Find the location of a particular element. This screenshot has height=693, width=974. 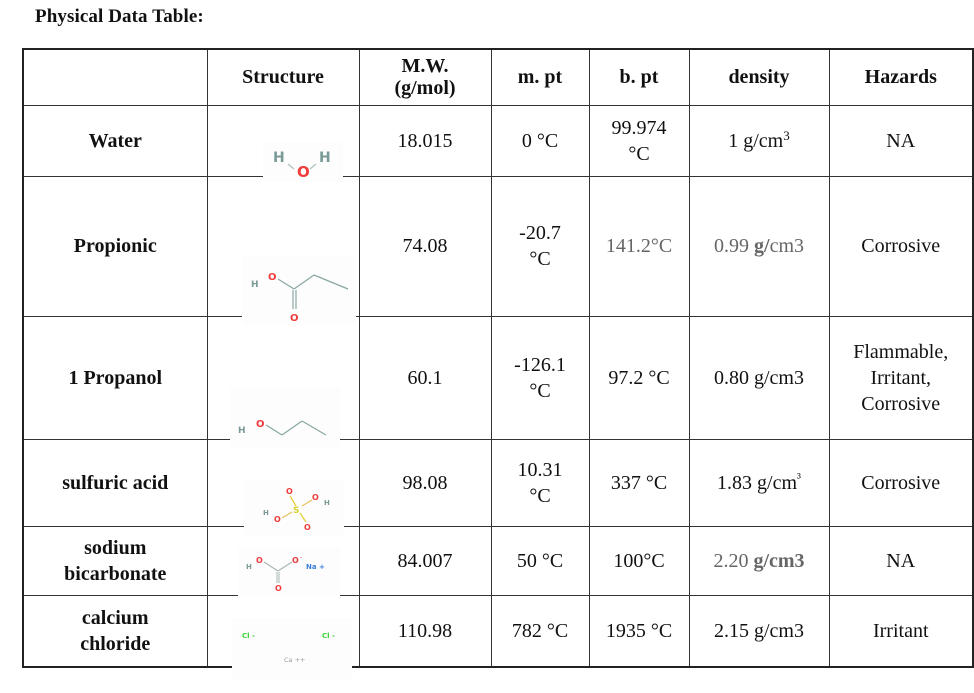

molecular-weight: 84.007 is located at coordinates (425, 560).